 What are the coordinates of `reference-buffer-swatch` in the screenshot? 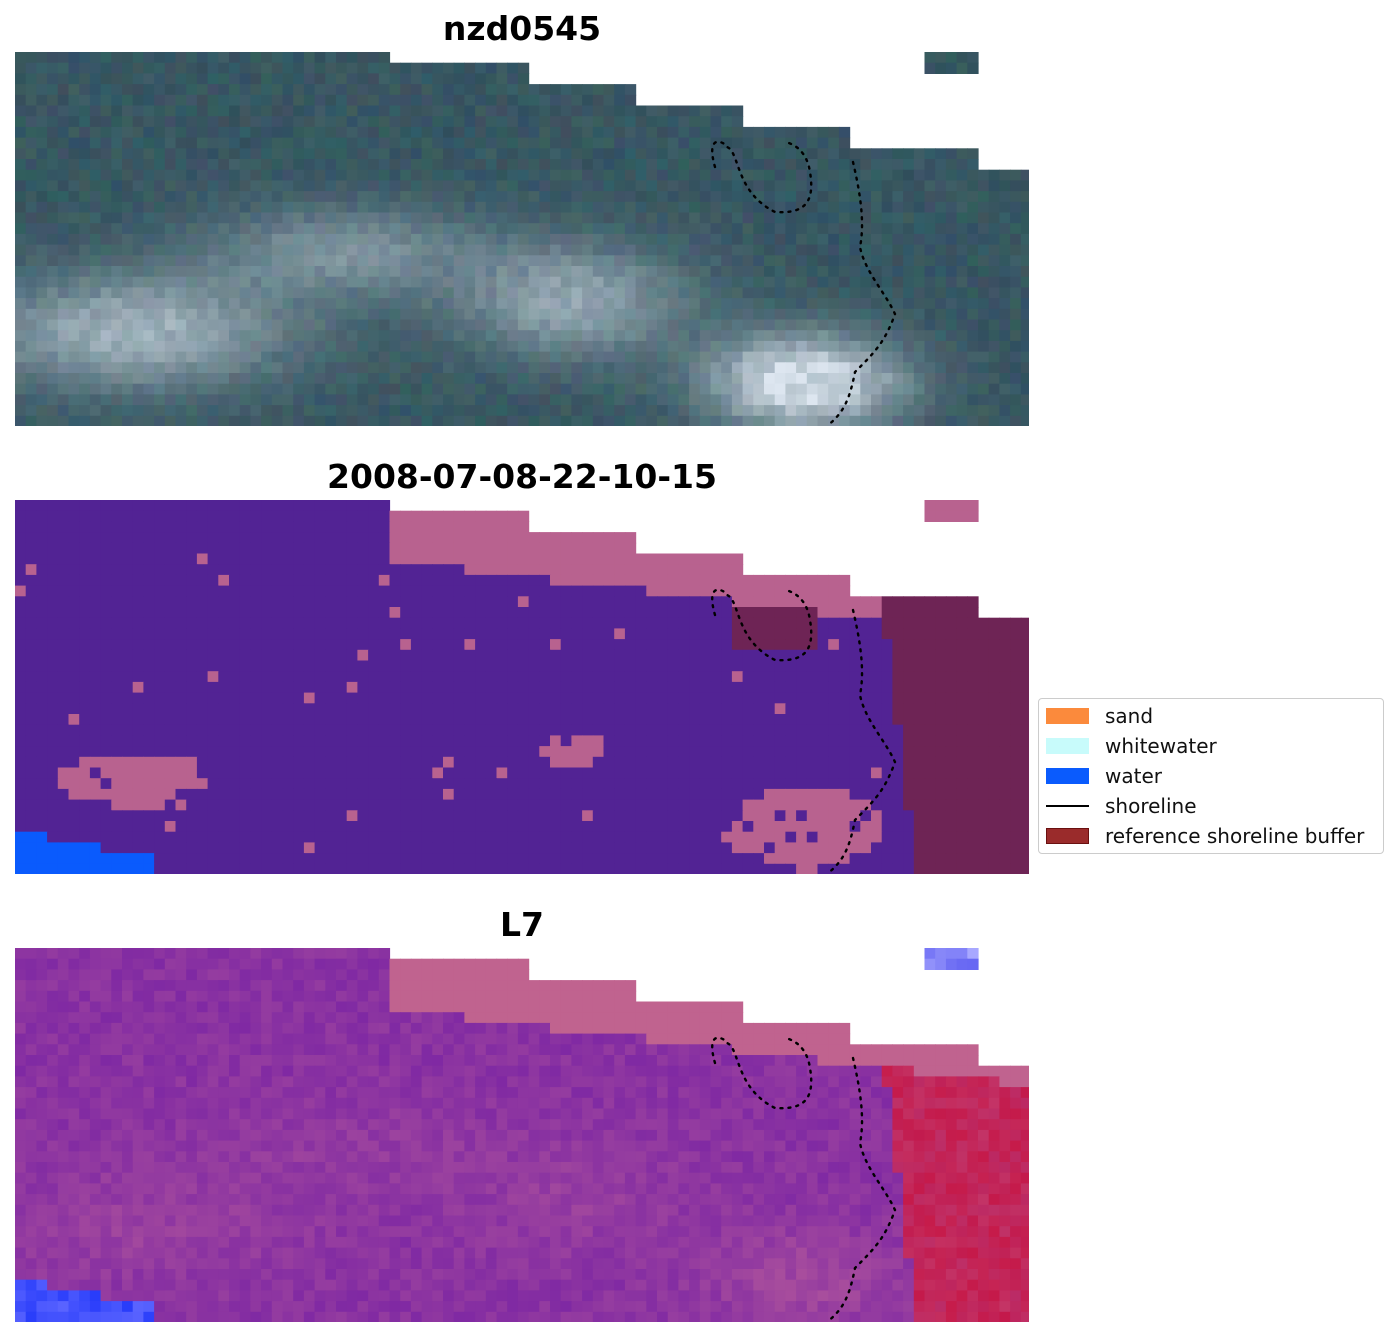 It's located at (1067, 836).